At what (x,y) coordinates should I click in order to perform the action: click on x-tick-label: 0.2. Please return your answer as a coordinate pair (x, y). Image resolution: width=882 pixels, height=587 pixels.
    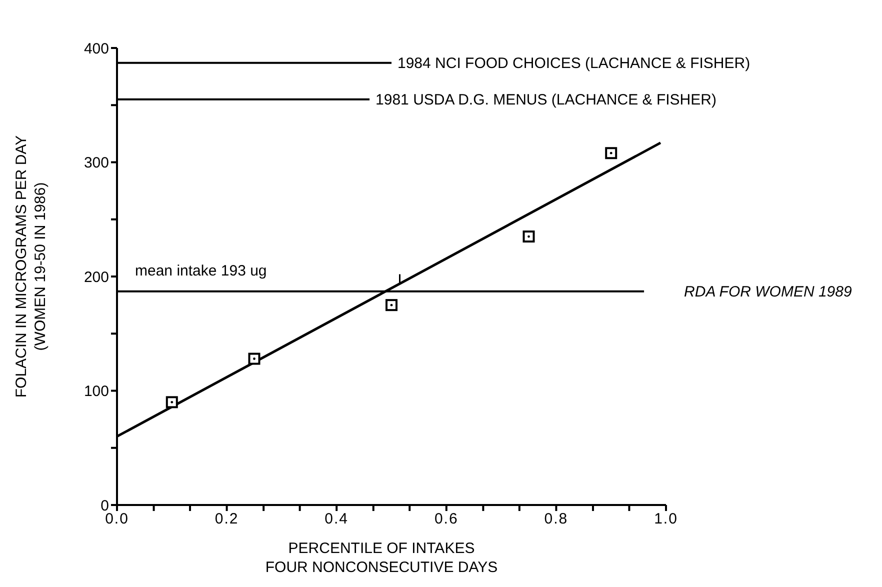
    Looking at the image, I should click on (226, 519).